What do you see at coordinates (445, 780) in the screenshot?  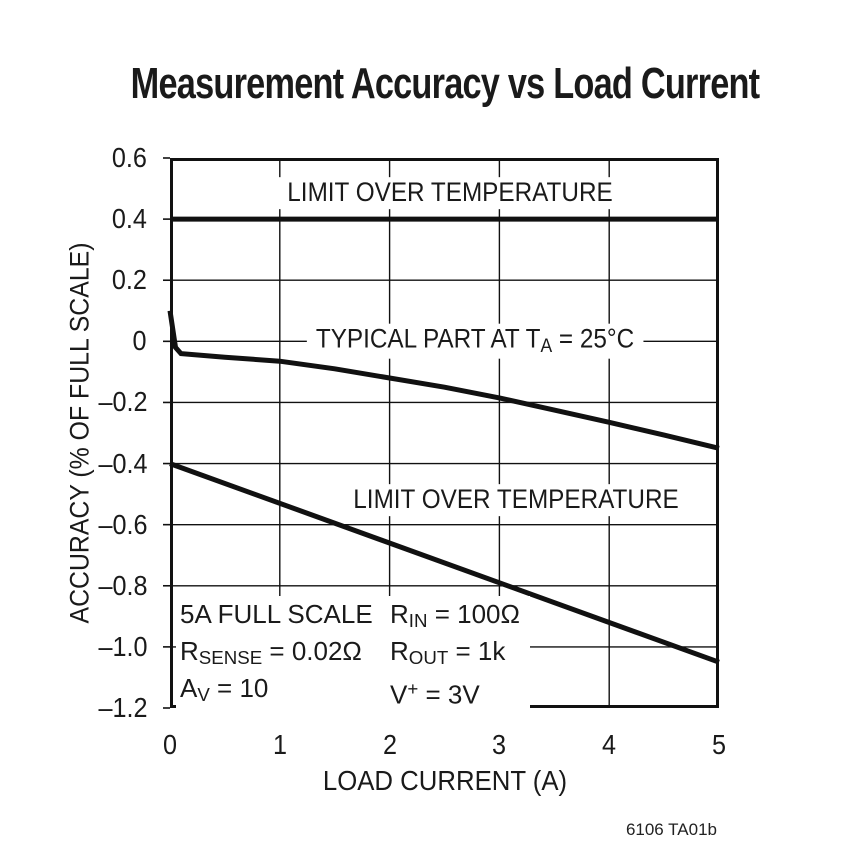 I see `x-axis-title: LOAD CURRENT (A)` at bounding box center [445, 780].